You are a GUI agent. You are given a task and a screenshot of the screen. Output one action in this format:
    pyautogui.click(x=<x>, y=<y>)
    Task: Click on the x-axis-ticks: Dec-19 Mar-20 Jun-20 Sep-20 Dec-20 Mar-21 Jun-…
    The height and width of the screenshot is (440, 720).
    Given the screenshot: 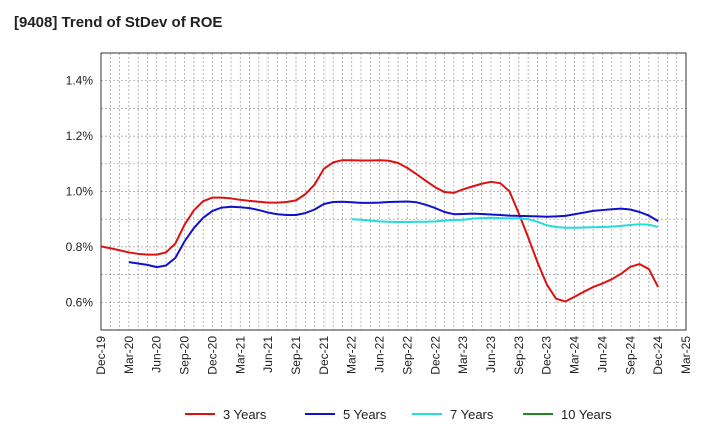 What is the action you would take?
    pyautogui.click(x=393, y=355)
    